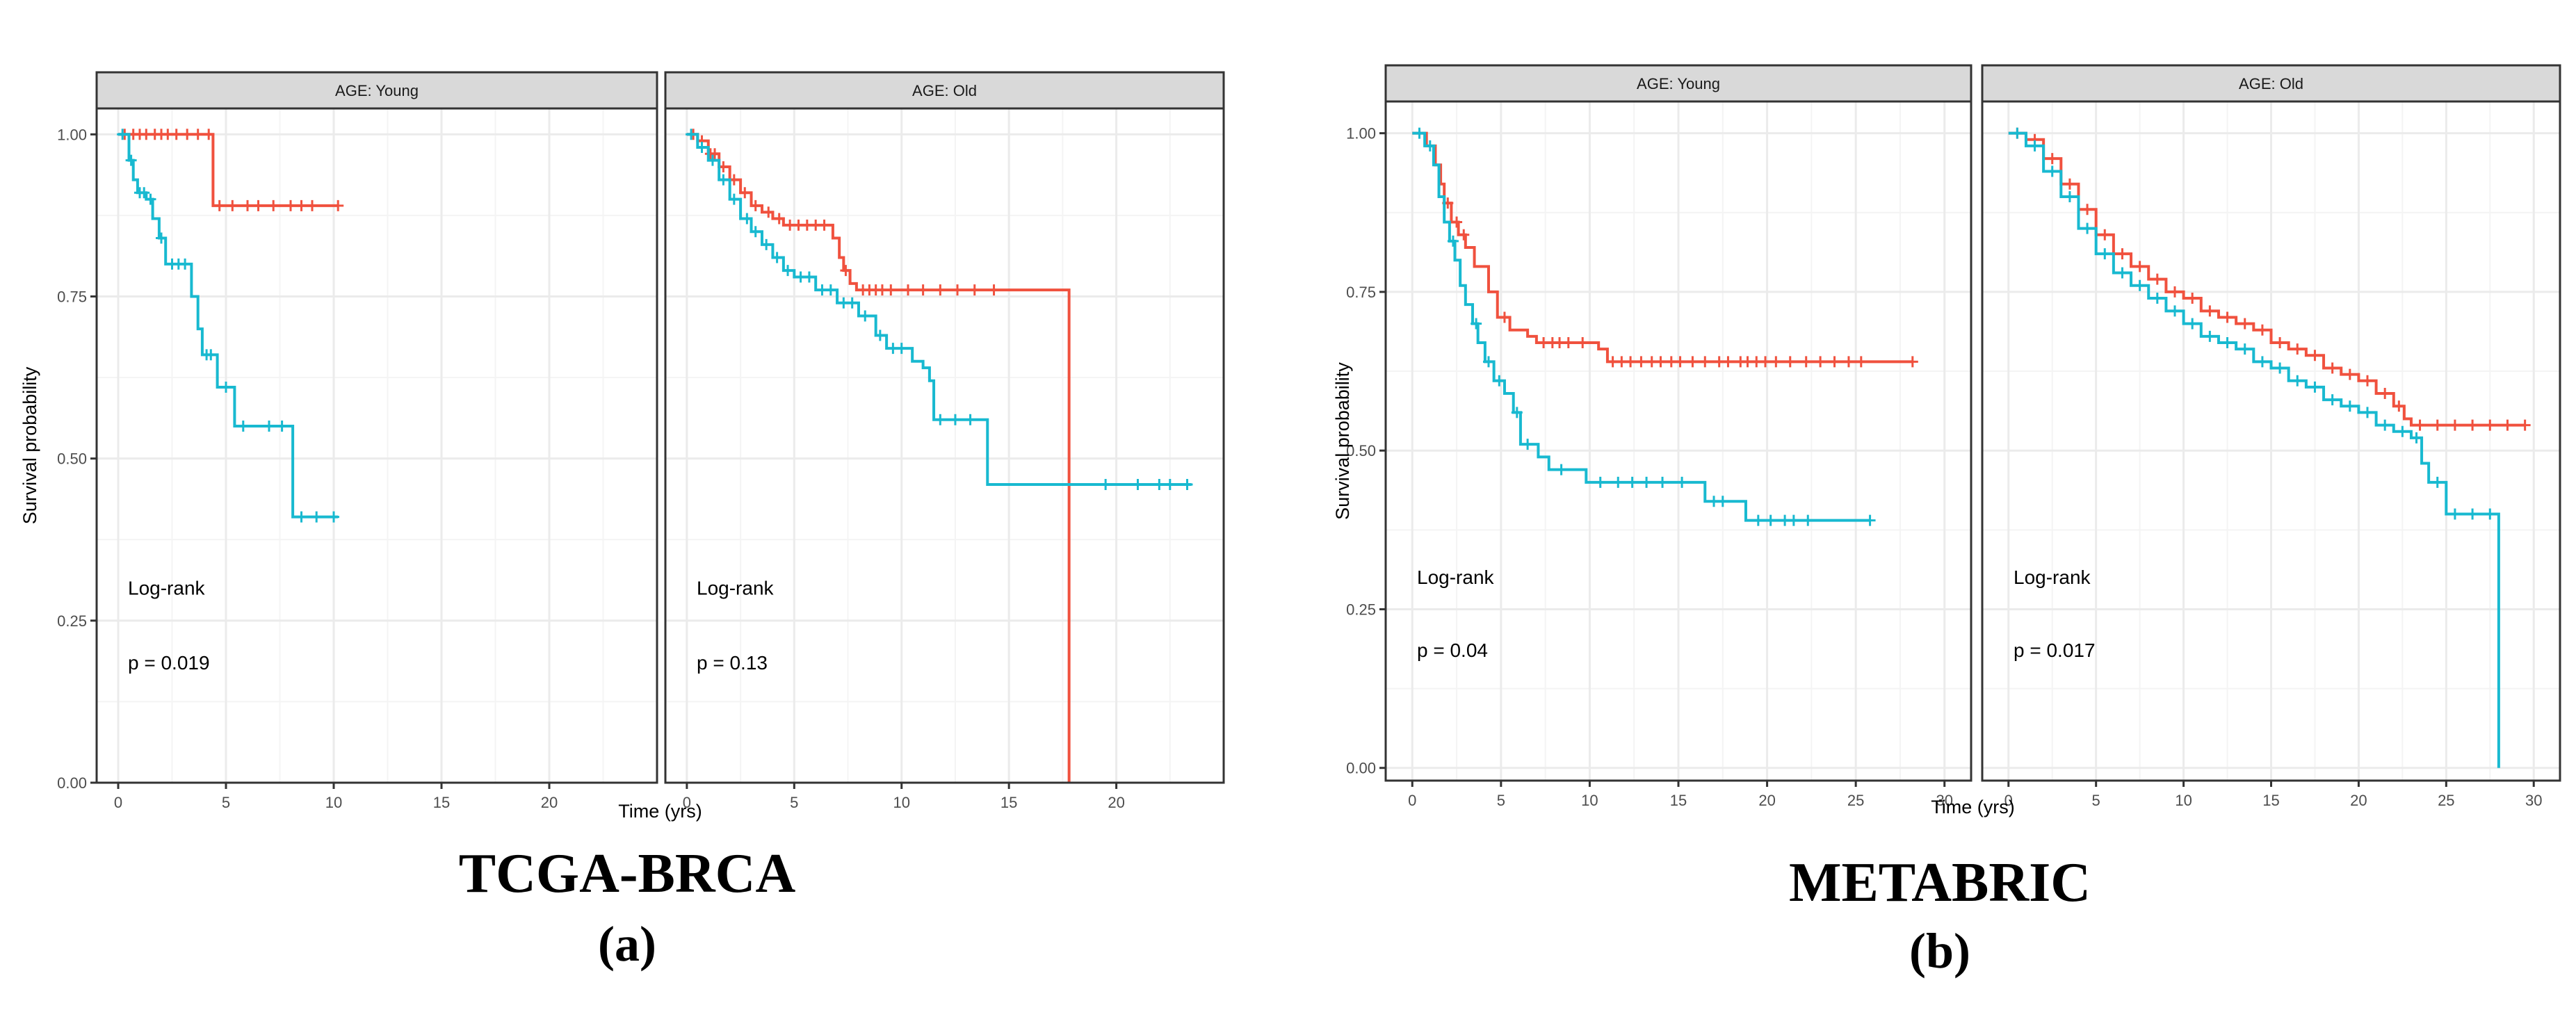 This screenshot has width=2576, height=1010. Describe the element at coordinates (1855, 800) in the screenshot. I see `x-tick-label: 25` at that location.